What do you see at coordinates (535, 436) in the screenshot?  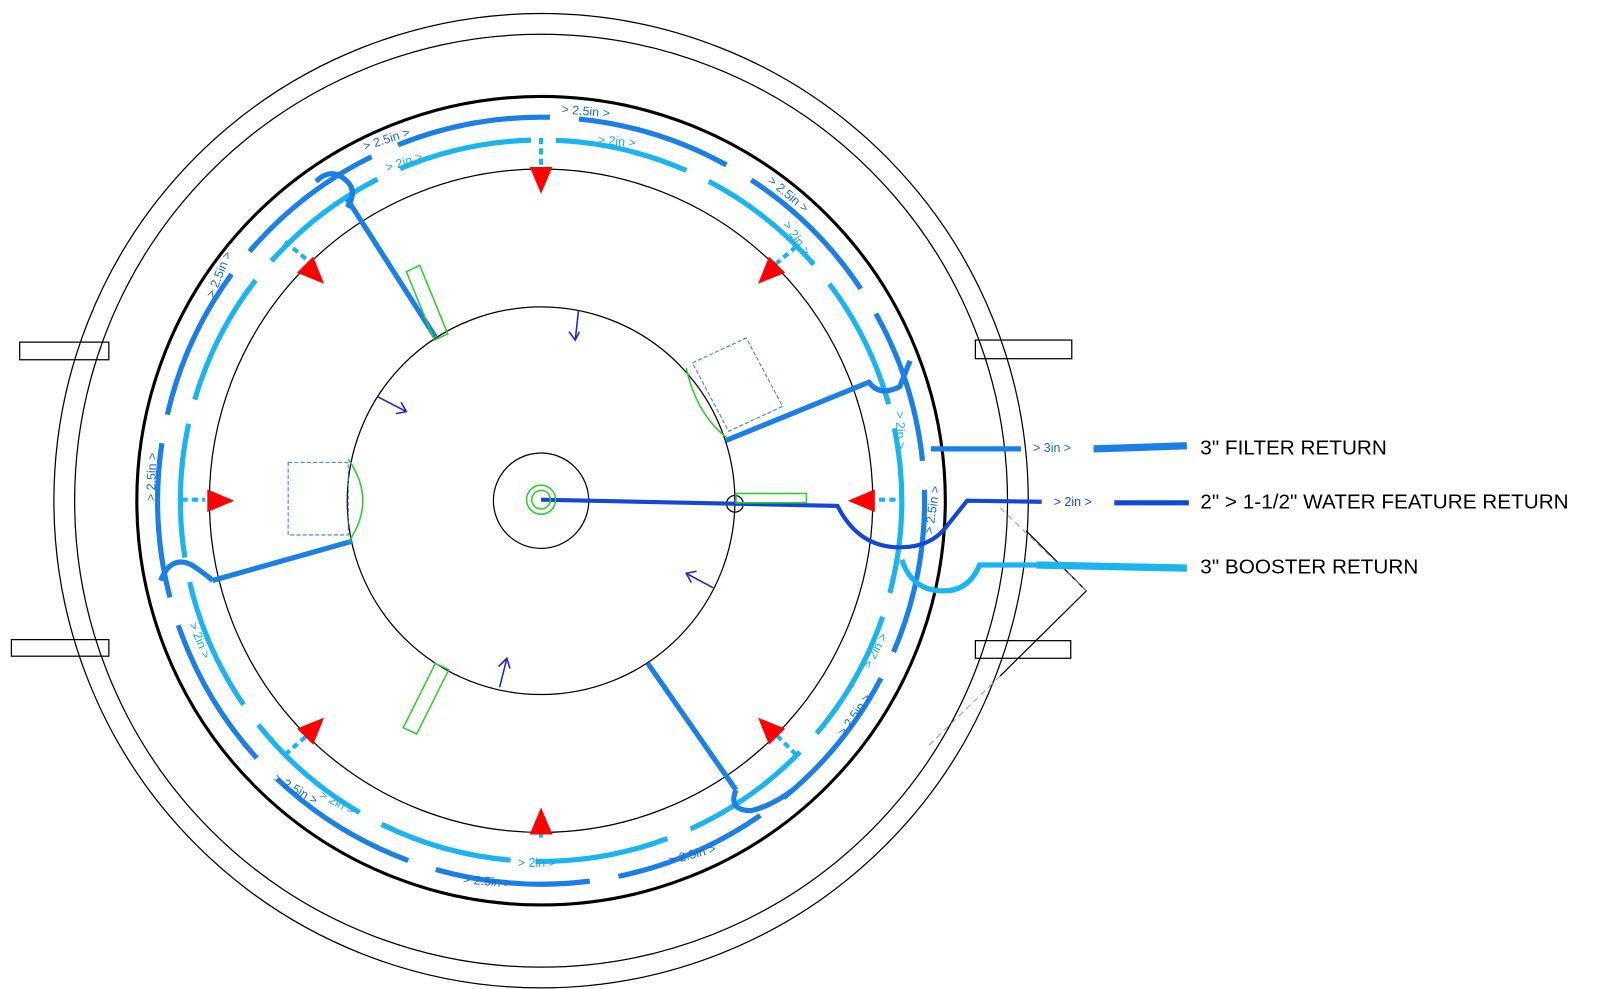 I see `skimmer-boxes` at bounding box center [535, 436].